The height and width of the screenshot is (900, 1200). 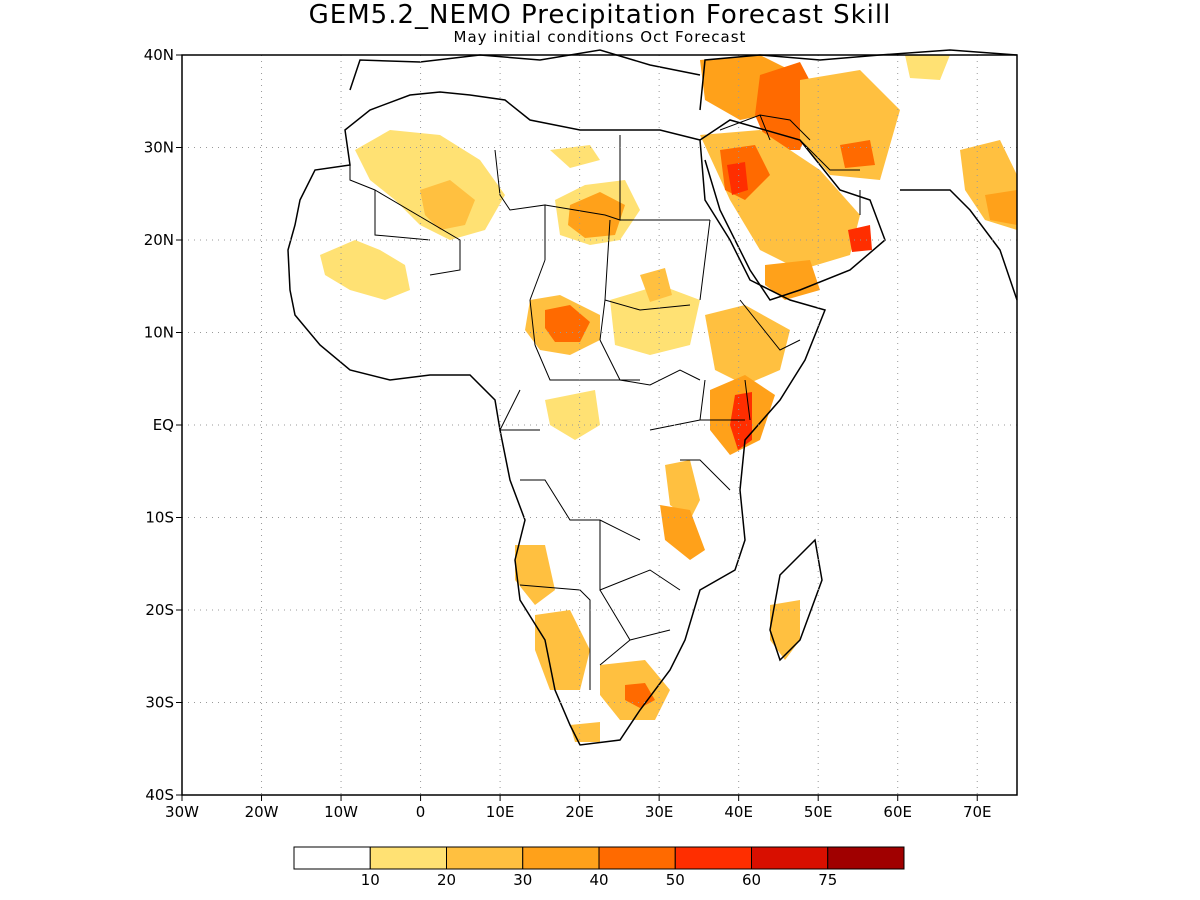 What do you see at coordinates (792, 280) in the screenshot?
I see `shade-yemen` at bounding box center [792, 280].